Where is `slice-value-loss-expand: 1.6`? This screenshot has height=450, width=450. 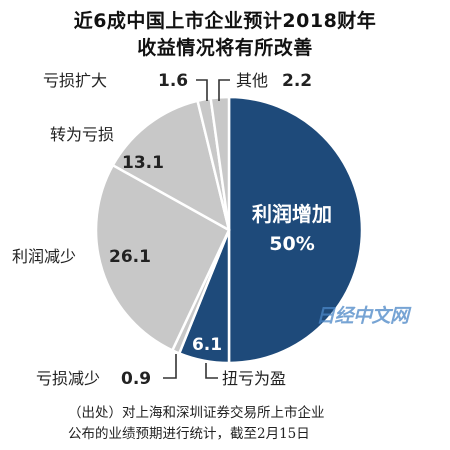 slice-value-loss-expand: 1.6 is located at coordinates (173, 81).